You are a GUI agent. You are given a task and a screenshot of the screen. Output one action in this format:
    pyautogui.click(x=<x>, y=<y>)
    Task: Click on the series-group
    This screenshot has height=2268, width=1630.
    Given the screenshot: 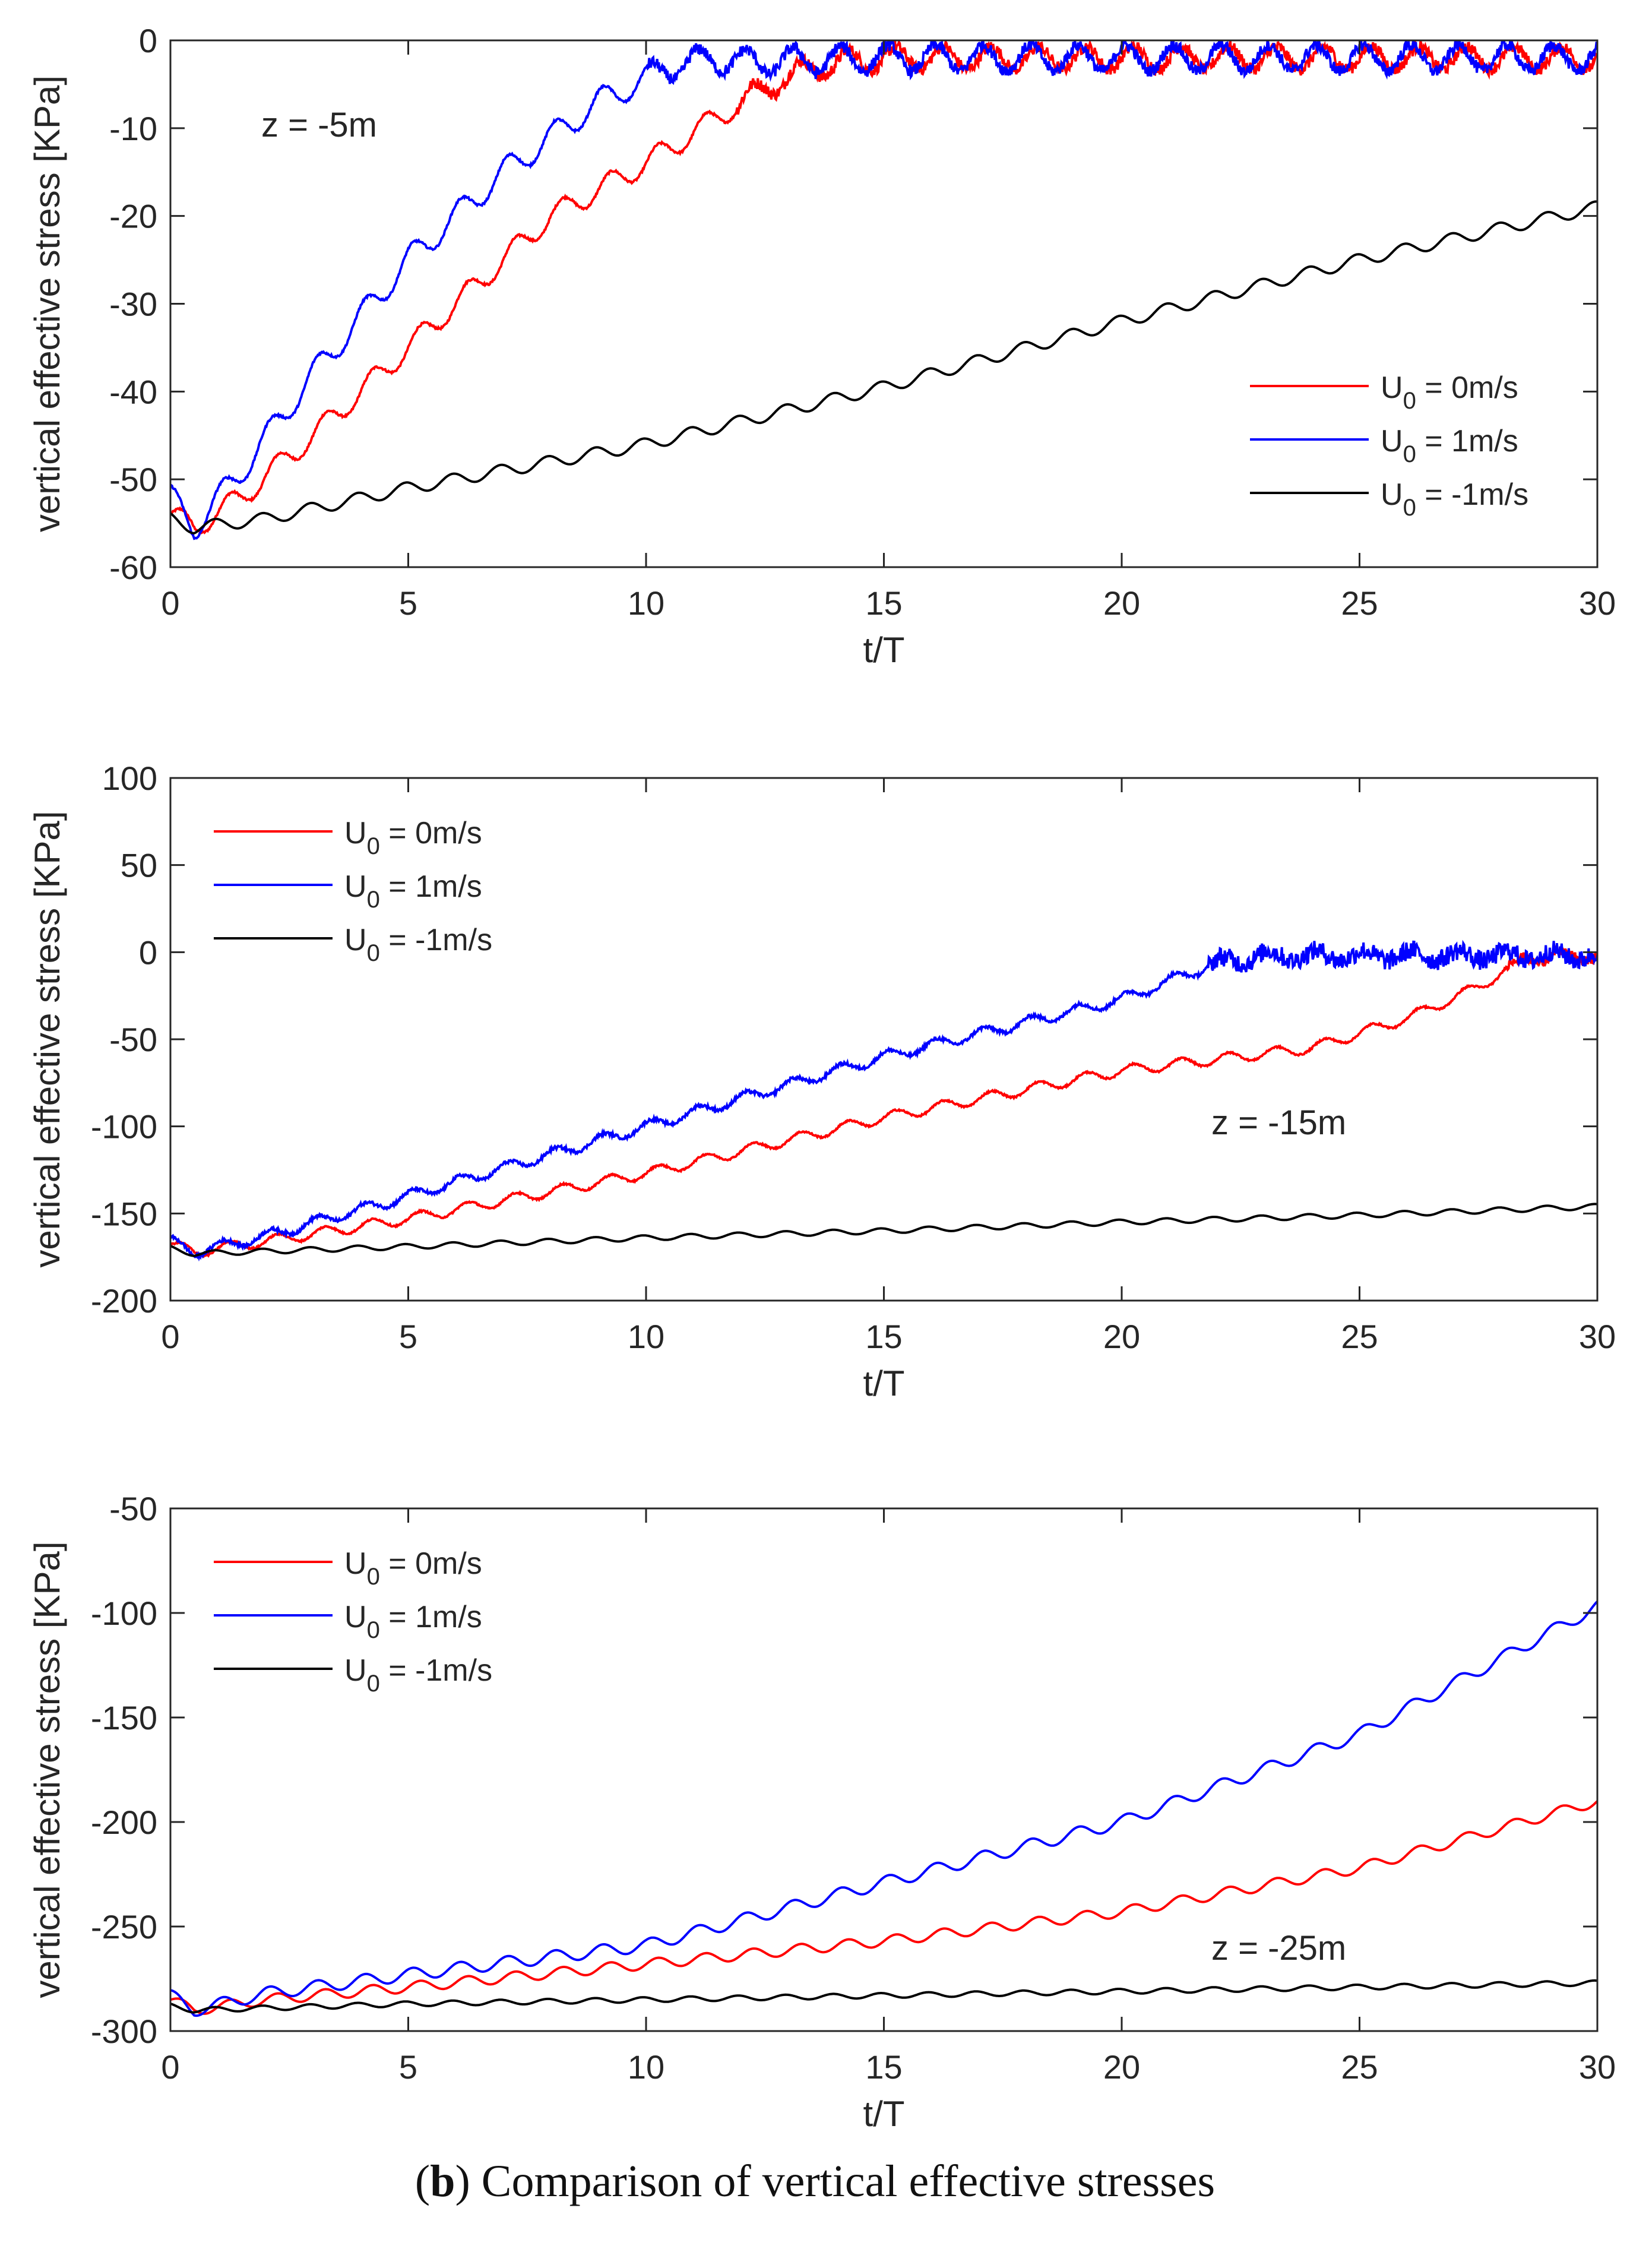 What is the action you would take?
    pyautogui.click(x=883, y=1101)
    